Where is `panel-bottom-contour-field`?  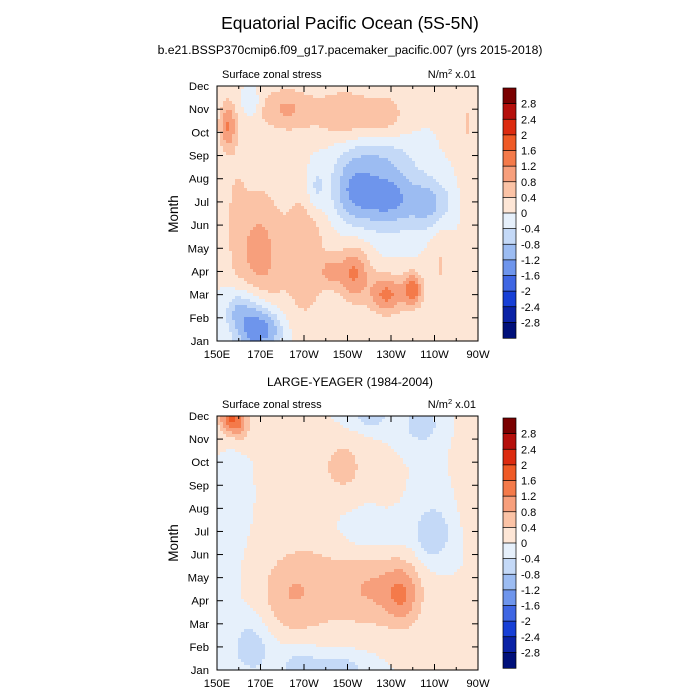 panel-bottom-contour-field is located at coordinates (348, 543).